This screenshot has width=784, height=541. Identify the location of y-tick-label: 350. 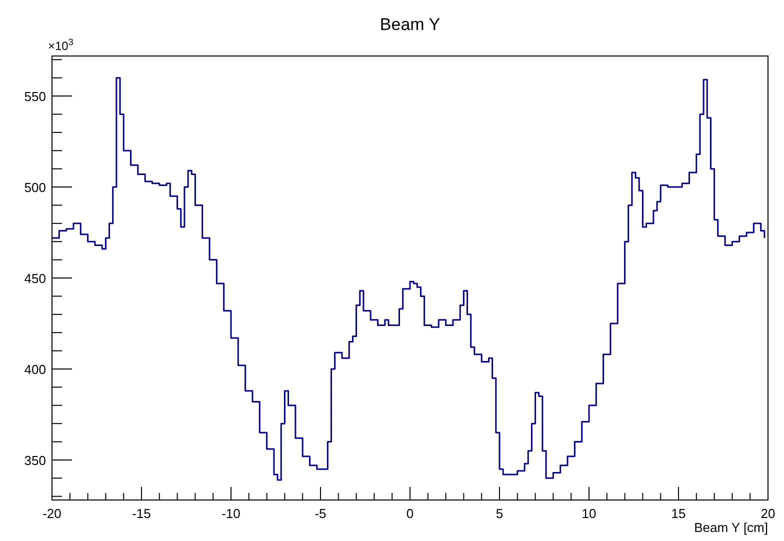
(35, 460).